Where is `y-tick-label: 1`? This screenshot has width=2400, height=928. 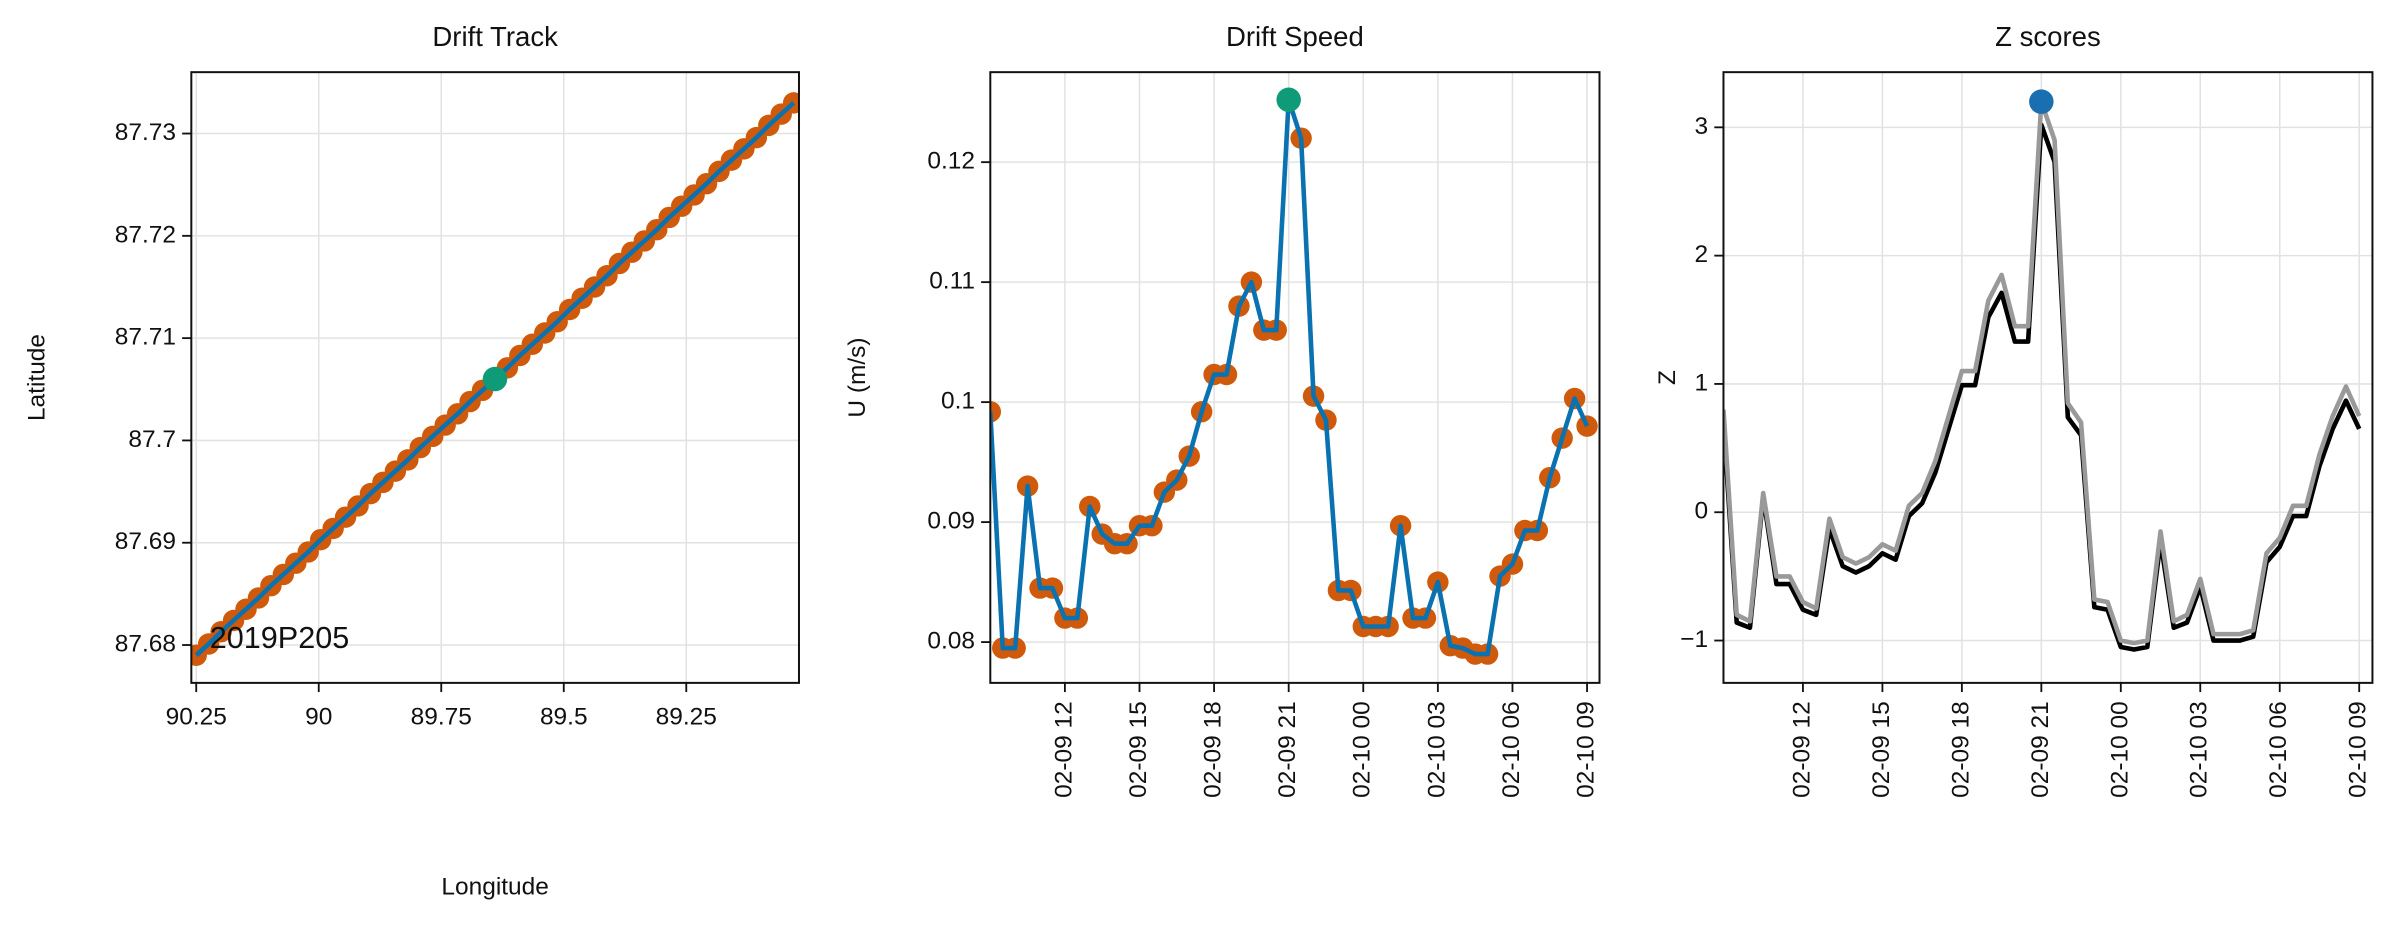 y-tick-label: 1 is located at coordinates (1702, 382).